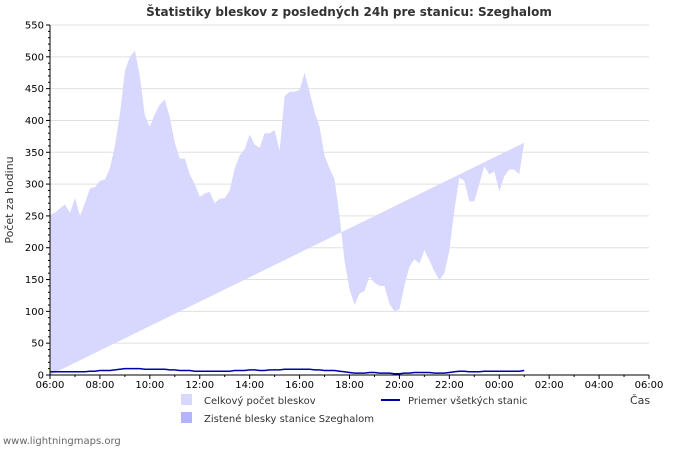  Describe the element at coordinates (199, 385) in the screenshot. I see `x-tick-label: 12:00` at that location.